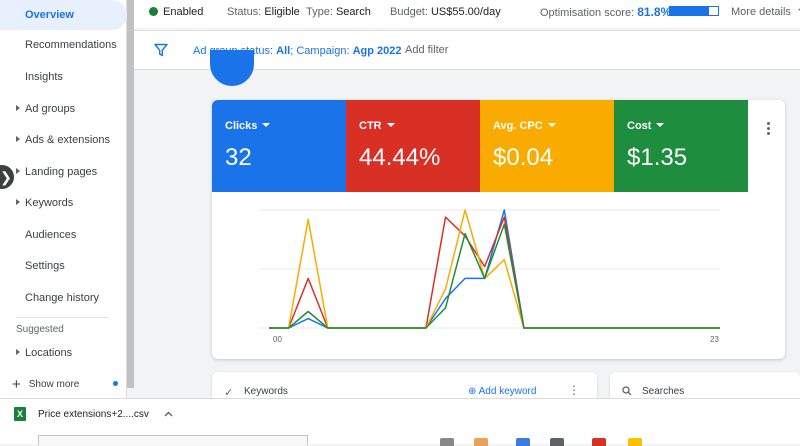  What do you see at coordinates (427, 50) in the screenshot?
I see `add-filter-button: Add filter` at bounding box center [427, 50].